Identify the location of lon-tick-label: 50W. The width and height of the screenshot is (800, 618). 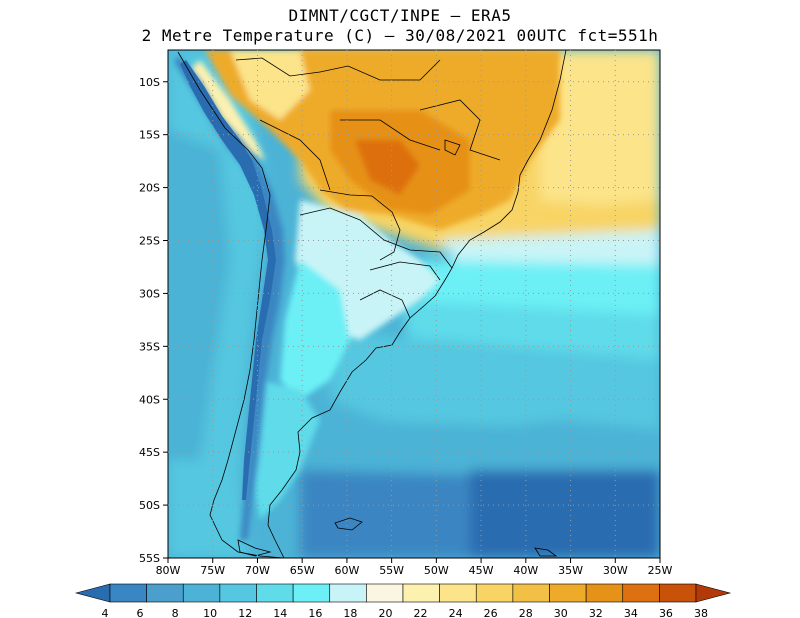
(436, 570).